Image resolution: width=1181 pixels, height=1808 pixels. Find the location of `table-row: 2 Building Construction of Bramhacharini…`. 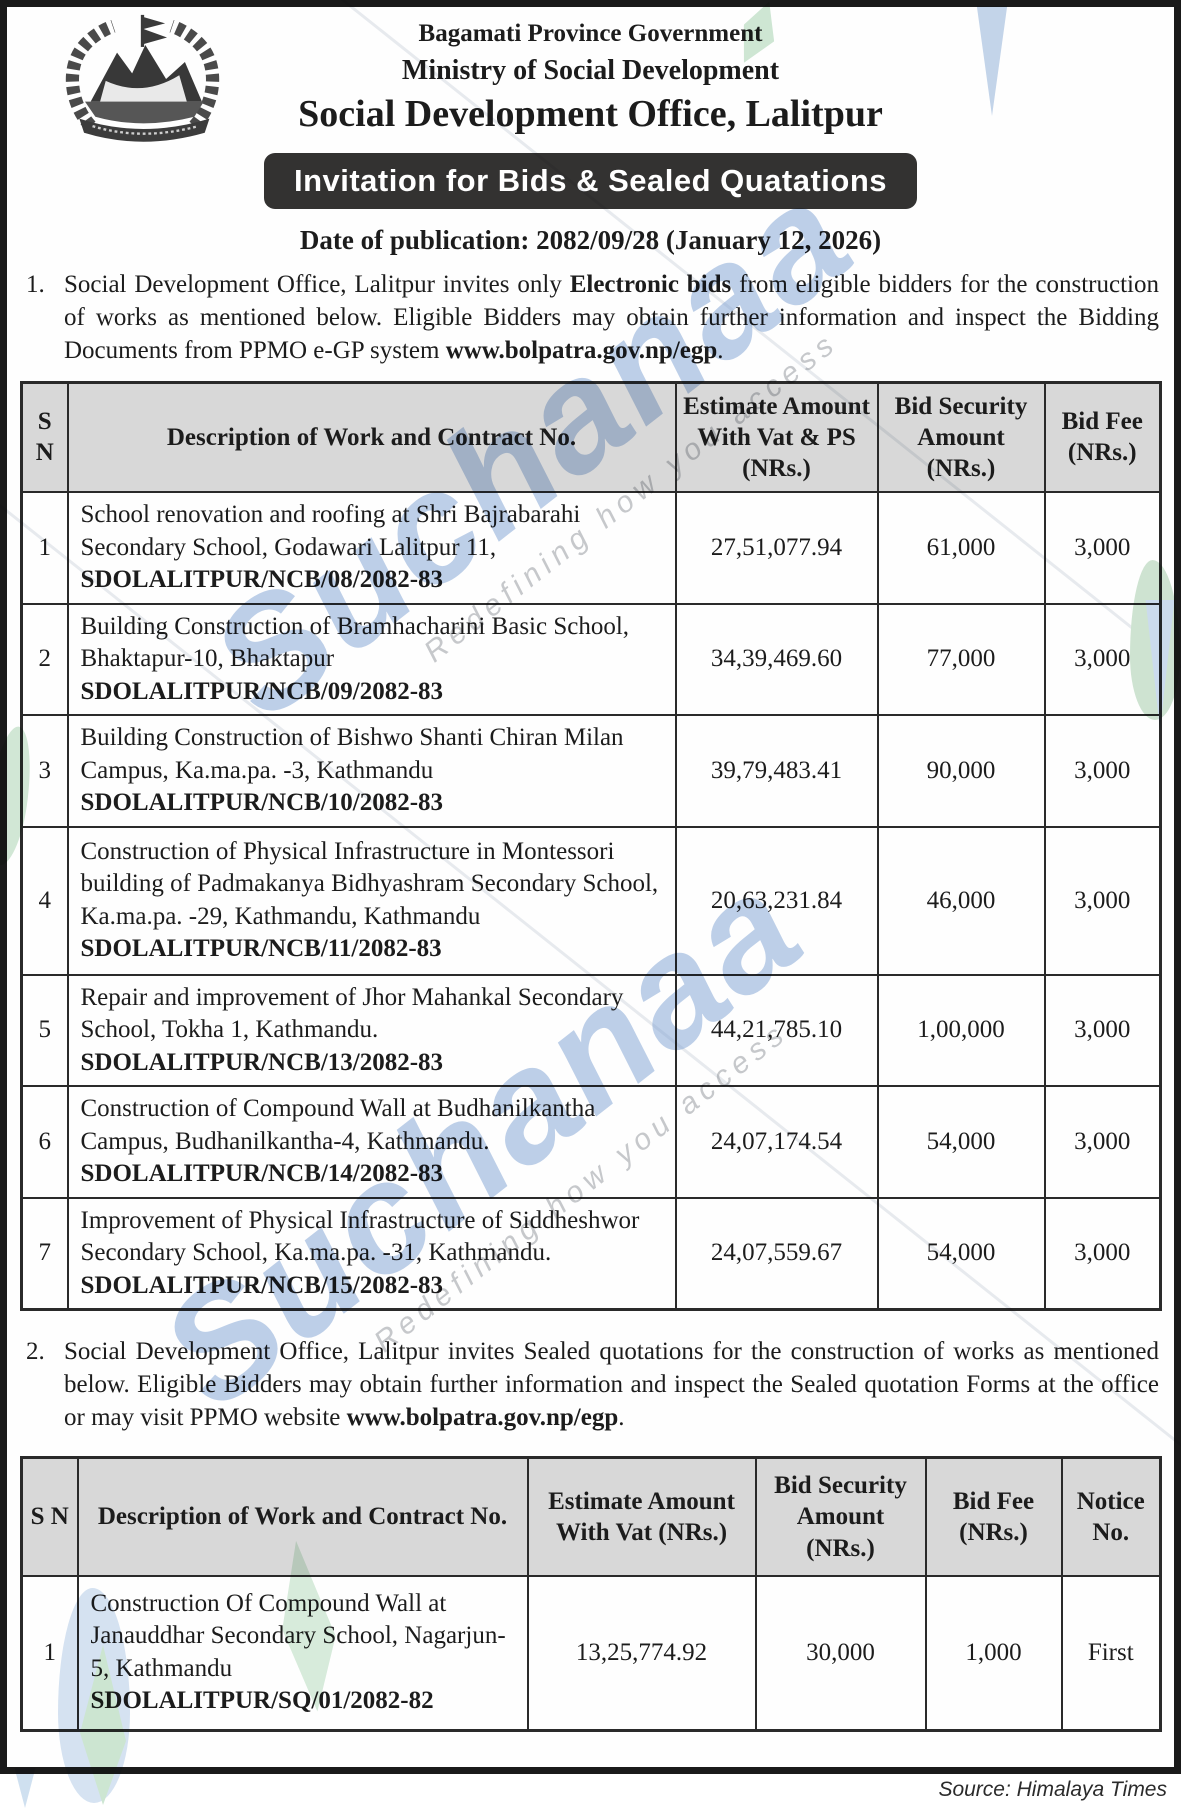

table-row: 2 Building Construction of Bramhacharini… is located at coordinates (591, 659).